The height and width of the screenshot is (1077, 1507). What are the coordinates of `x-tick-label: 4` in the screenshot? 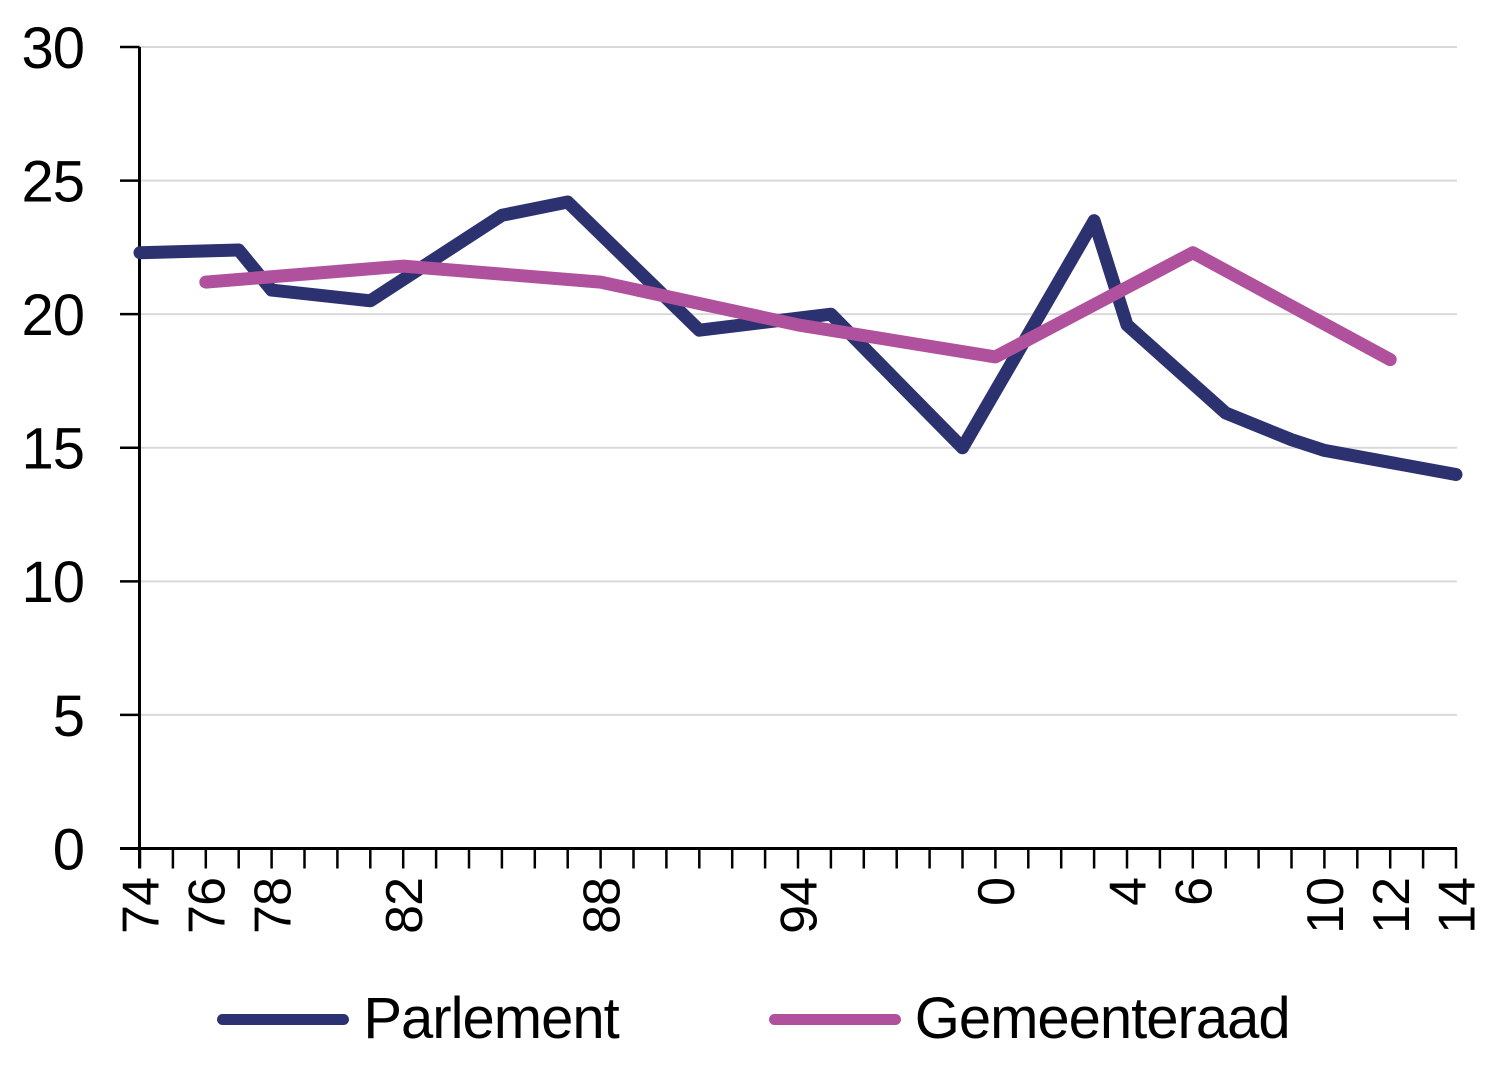 It's located at (1129, 892).